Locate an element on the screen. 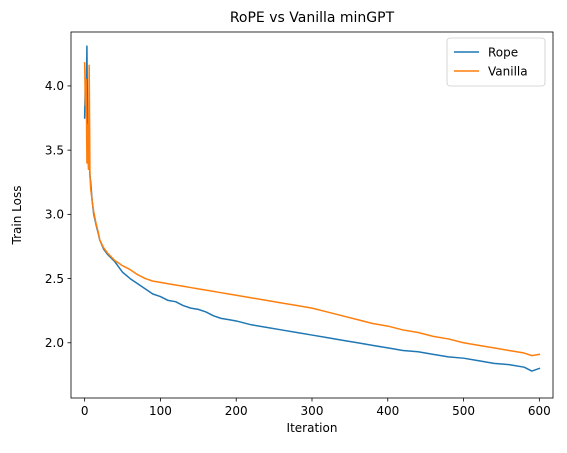 The height and width of the screenshot is (453, 567). y-axis-label: Train Loss is located at coordinates (17, 216).